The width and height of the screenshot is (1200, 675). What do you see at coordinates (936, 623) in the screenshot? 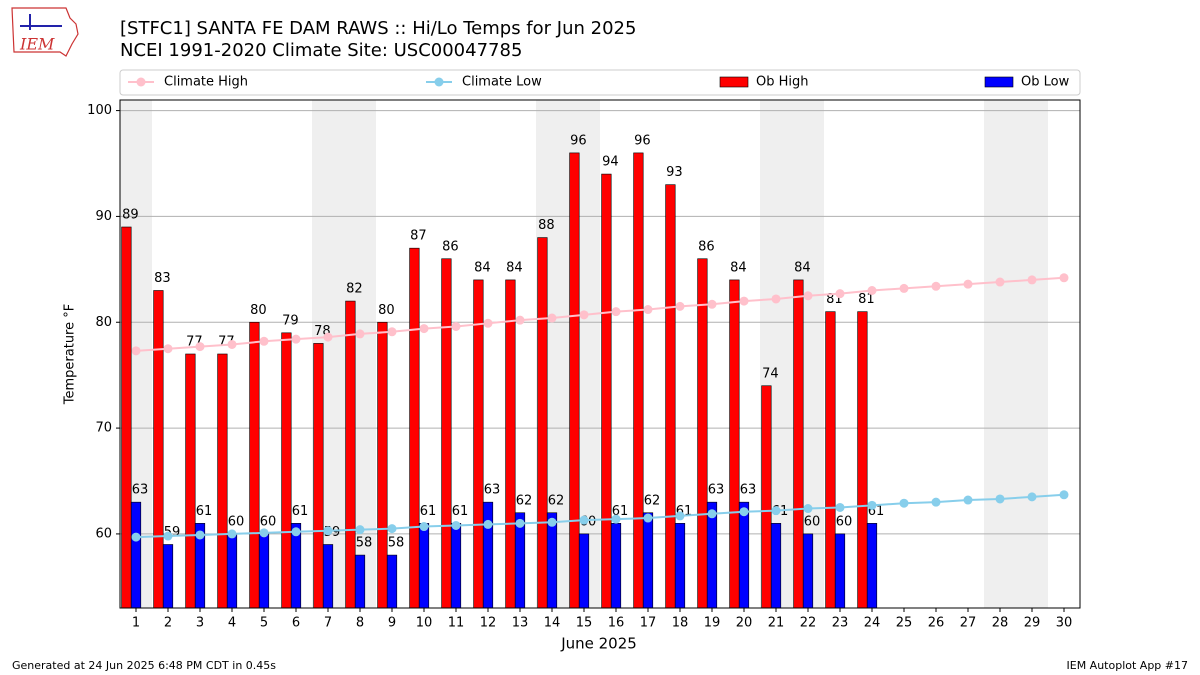
I see `x-tick-label: 26` at bounding box center [936, 623].